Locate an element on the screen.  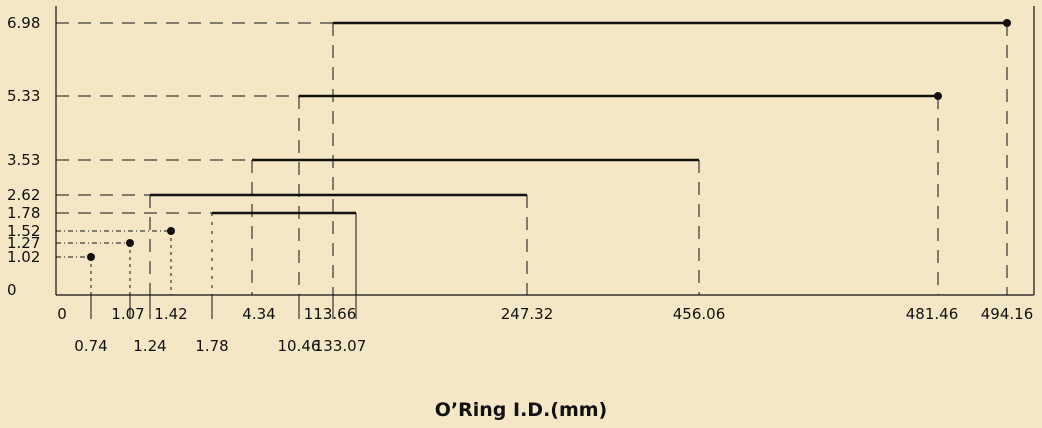
x-tick-label: 4.34 is located at coordinates (258, 314).